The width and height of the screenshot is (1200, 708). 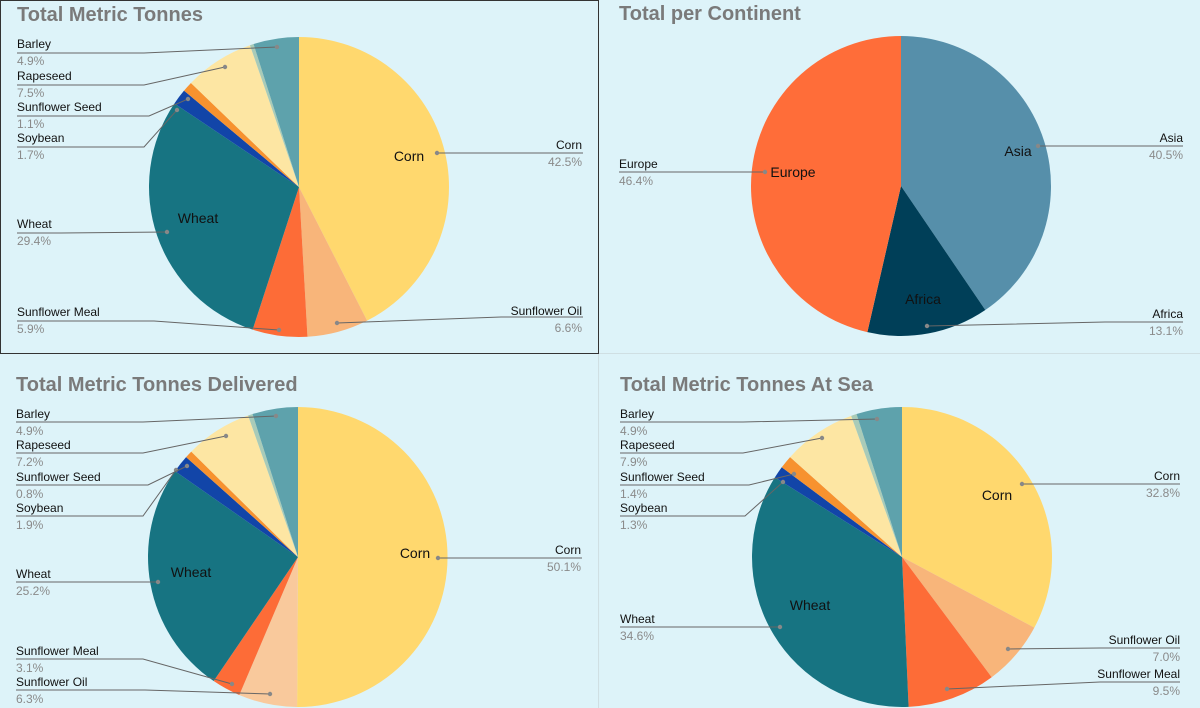 I want to click on leader-dot-asia, so click(x=1038, y=146).